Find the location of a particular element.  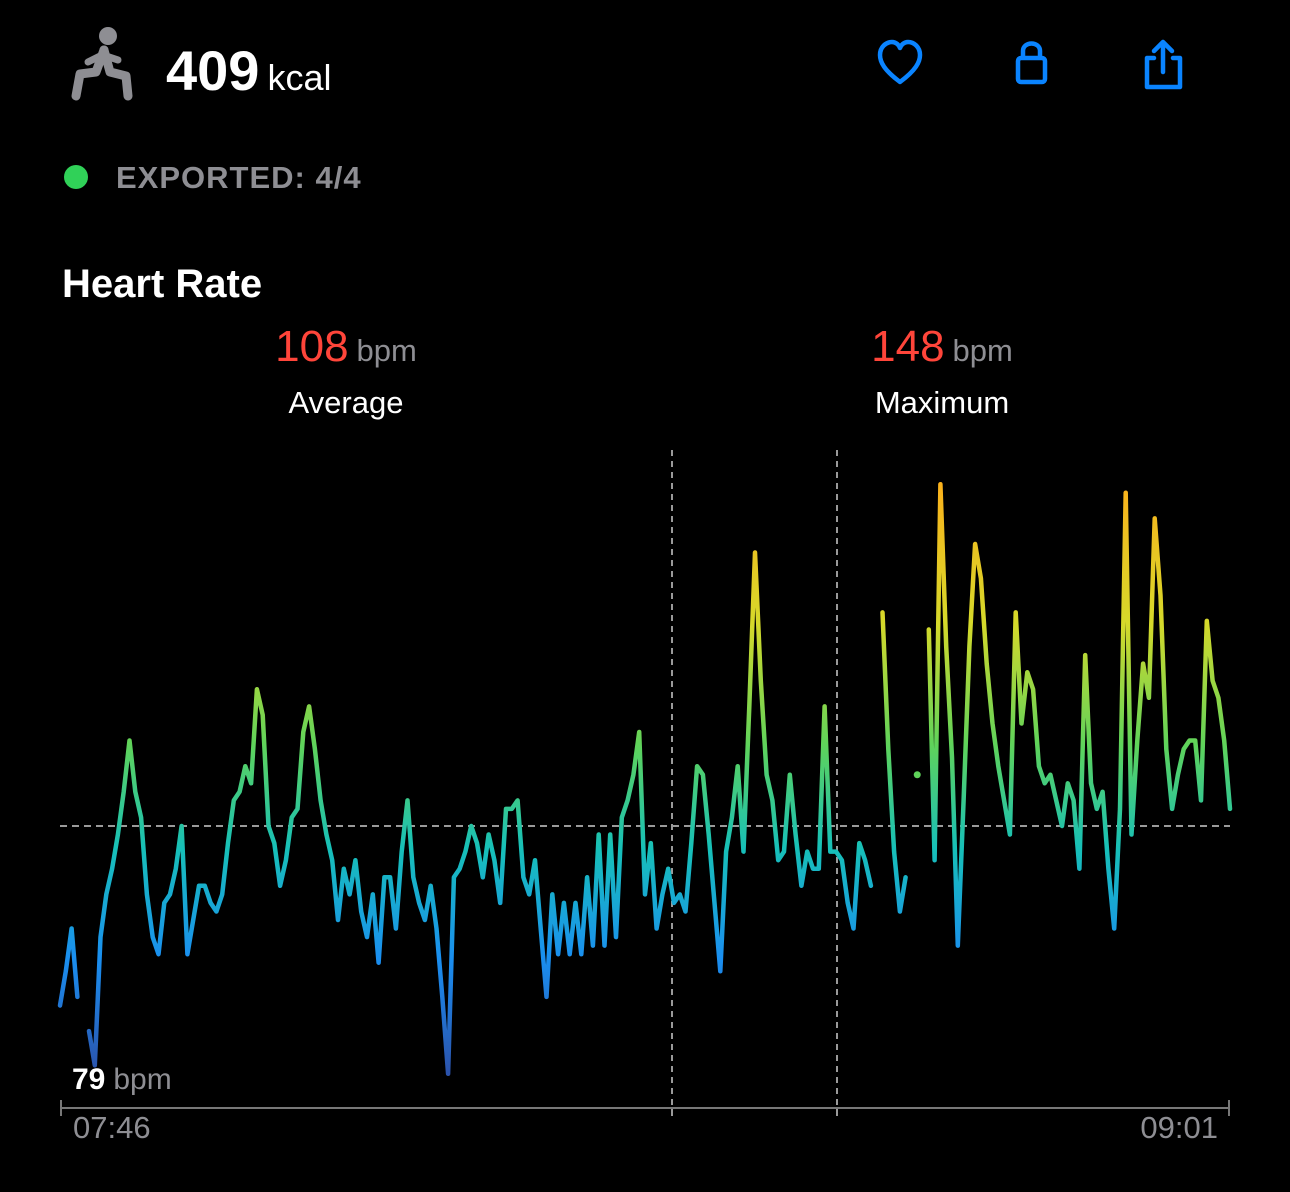

calories-unit: kcal is located at coordinates (299, 77).